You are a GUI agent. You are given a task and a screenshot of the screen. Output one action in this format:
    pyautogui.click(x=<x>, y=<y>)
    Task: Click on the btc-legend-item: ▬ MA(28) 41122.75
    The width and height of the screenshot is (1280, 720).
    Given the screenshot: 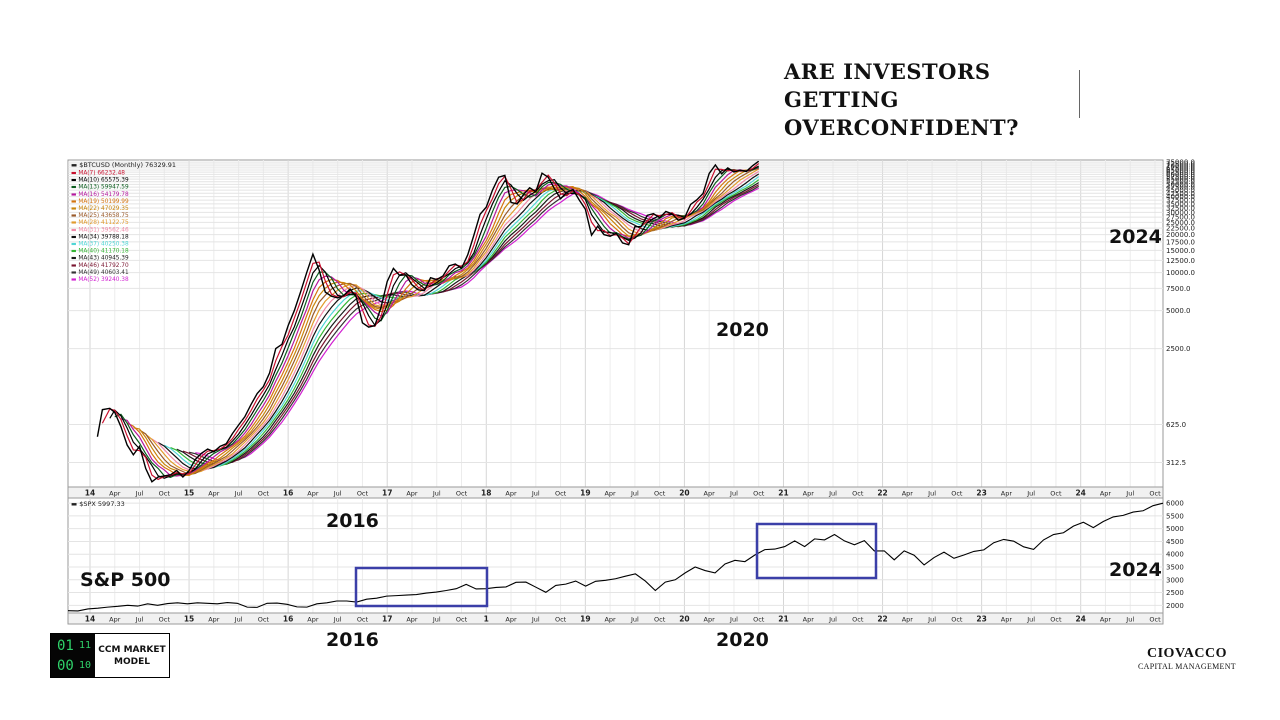 What is the action you would take?
    pyautogui.click(x=100, y=223)
    